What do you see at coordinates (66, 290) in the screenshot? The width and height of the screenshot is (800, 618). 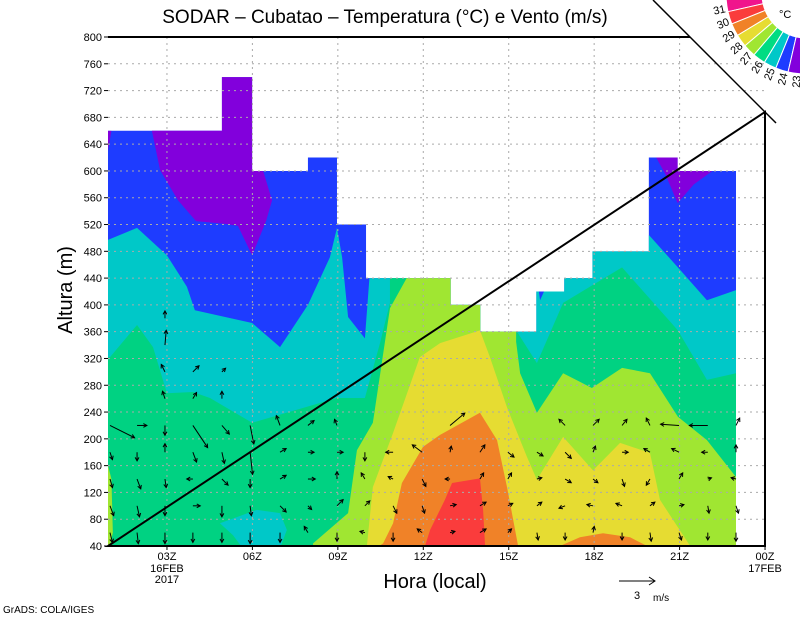 I see `y-axis-label: Altura (m)` at bounding box center [66, 290].